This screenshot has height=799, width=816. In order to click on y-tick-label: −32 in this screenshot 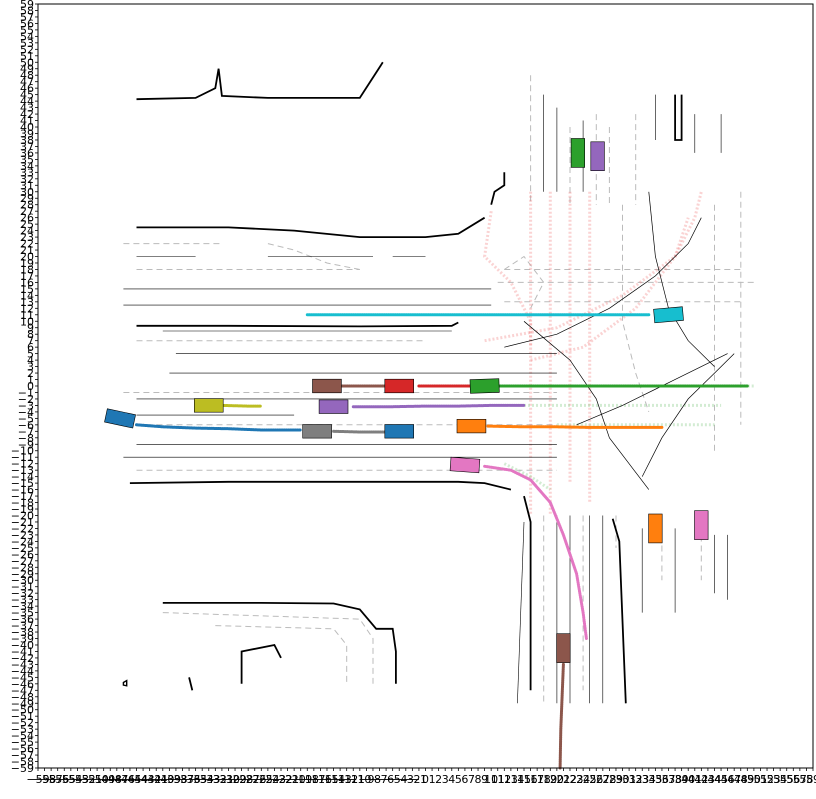, I will do `click(22, 593)`.